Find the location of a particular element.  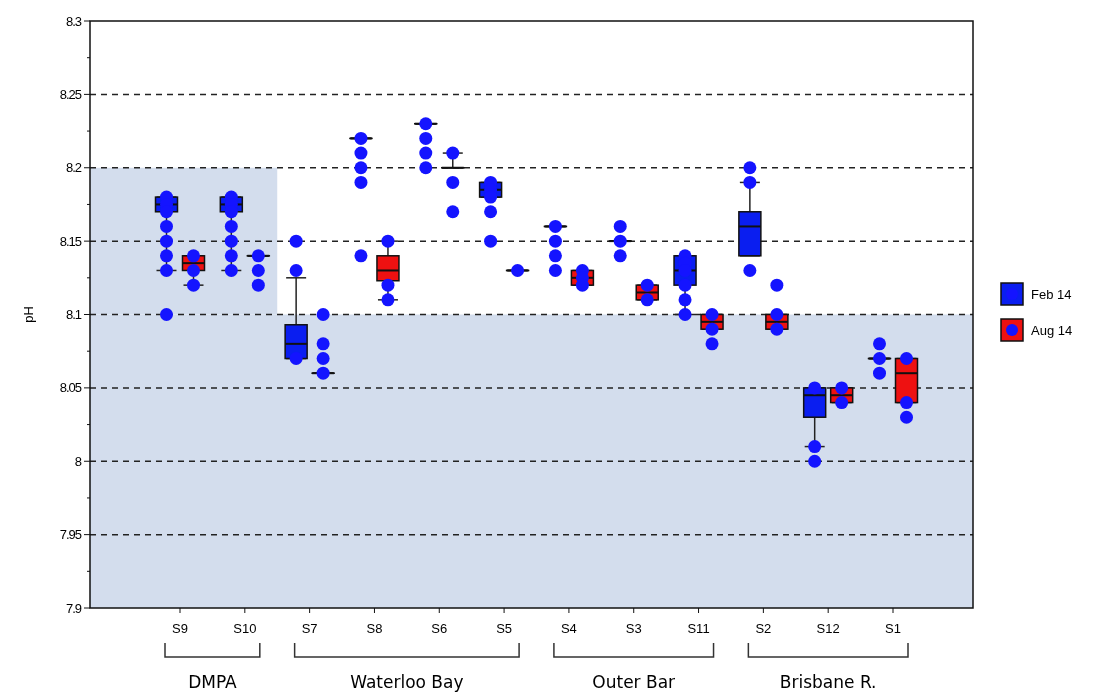

text: Brisbane R. is located at coordinates (828, 682).